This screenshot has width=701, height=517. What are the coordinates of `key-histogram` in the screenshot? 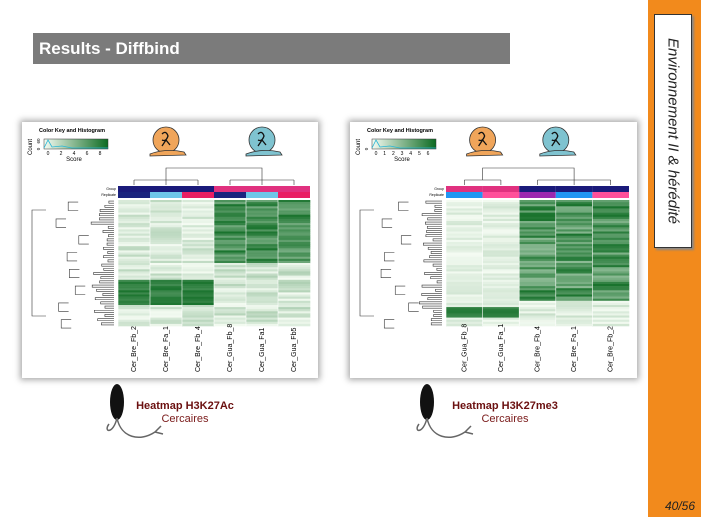 It's located at (75, 144).